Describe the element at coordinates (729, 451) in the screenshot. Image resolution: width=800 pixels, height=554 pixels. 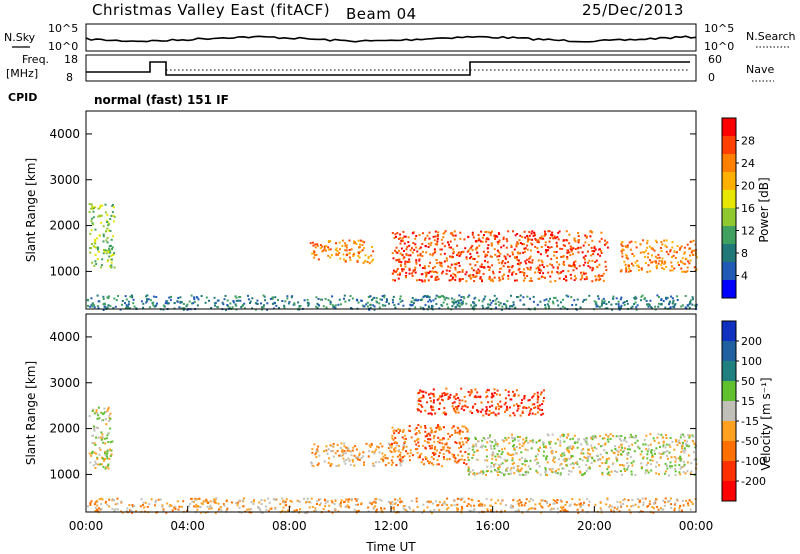
I see `colorbar-segment` at that location.